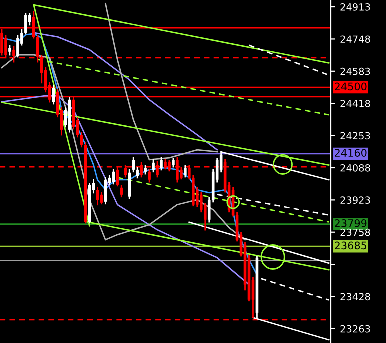 Image resolution: width=386 pixels, height=343 pixels. Describe the element at coordinates (355, 40) in the screenshot. I see `y-tick-label: 24748` at that location.